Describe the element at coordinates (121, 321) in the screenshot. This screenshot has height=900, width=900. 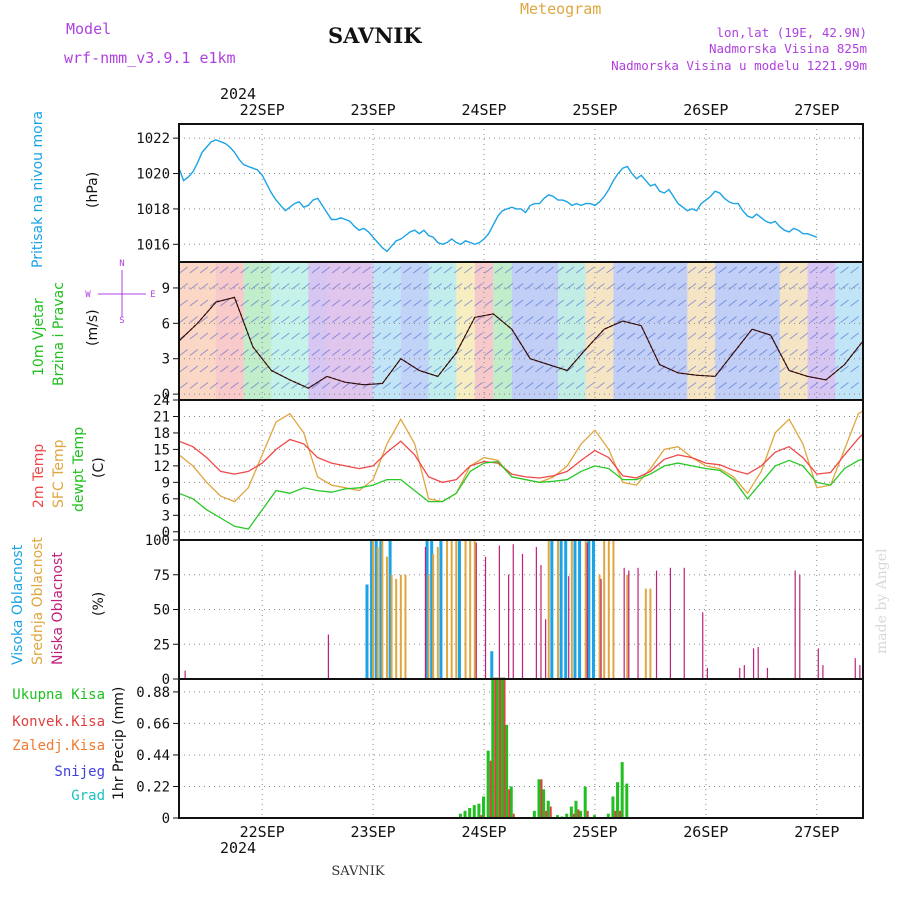
I see `compass-s: S` at that location.